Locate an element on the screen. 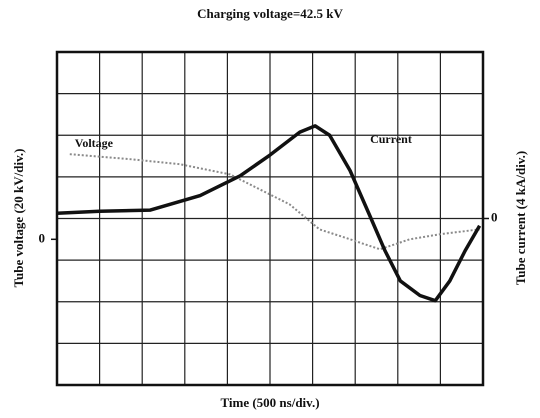  series-label: Current is located at coordinates (391, 139).